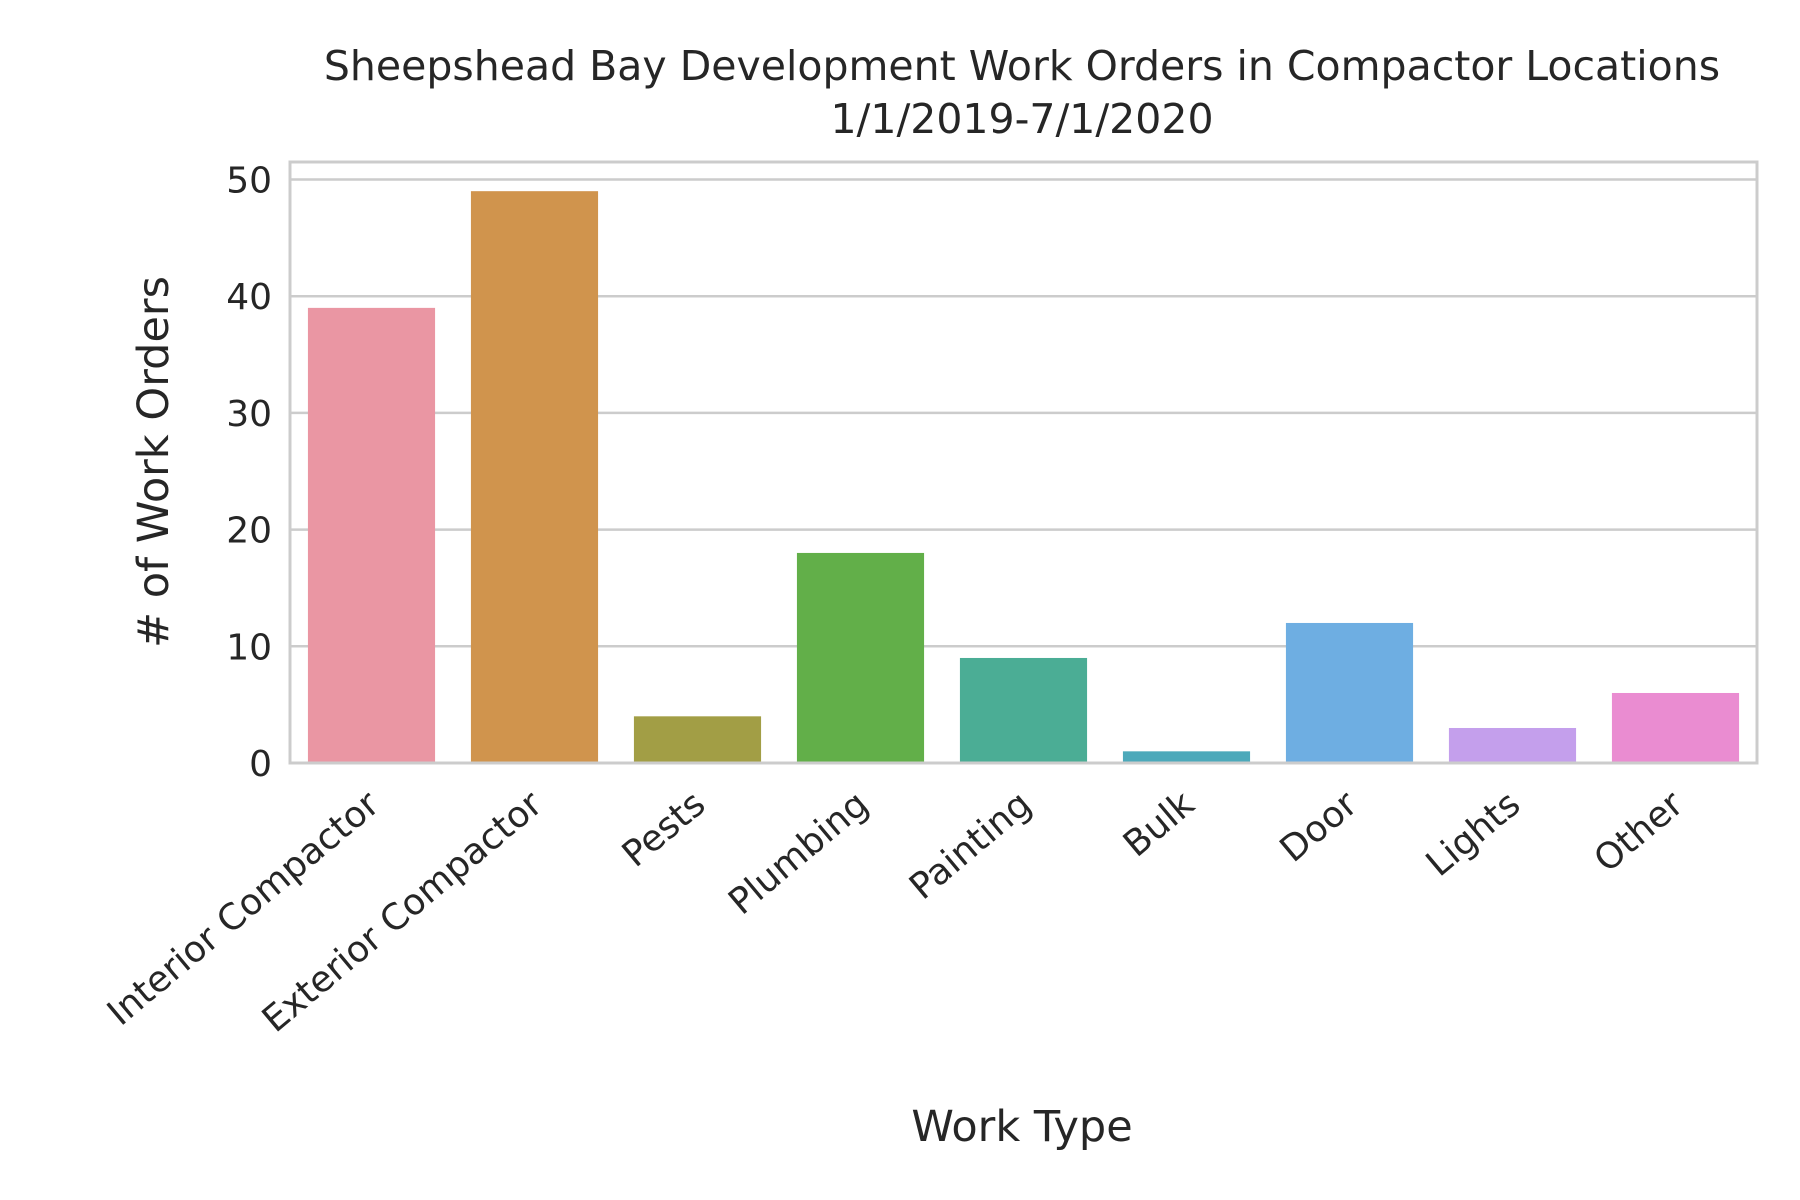  Describe the element at coordinates (249, 414) in the screenshot. I see `y-tick-label: 30` at that location.